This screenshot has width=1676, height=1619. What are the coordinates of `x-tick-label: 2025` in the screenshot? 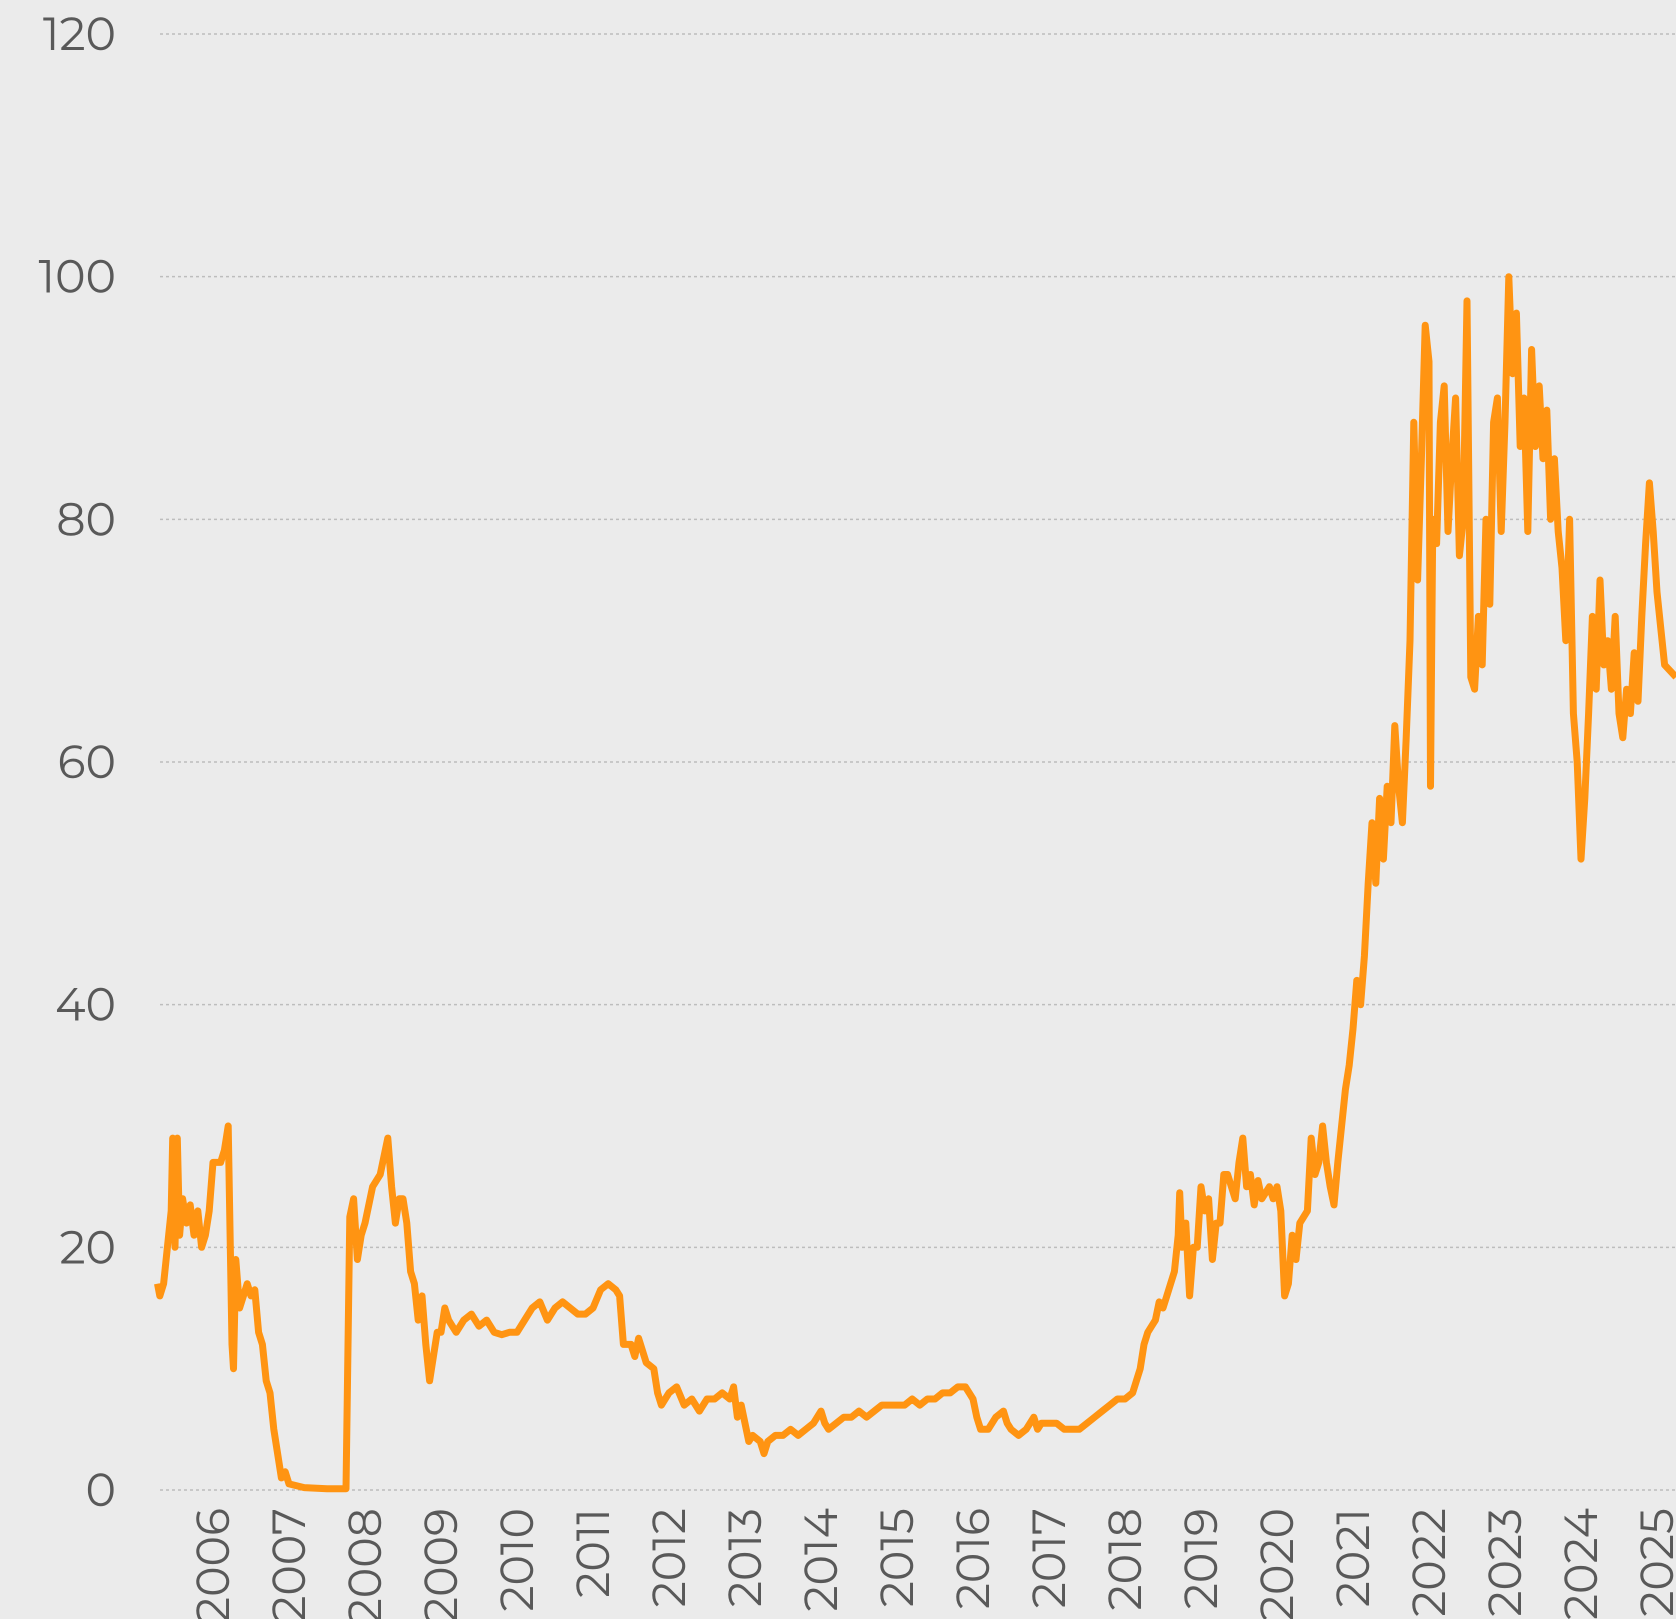 It's located at (1652, 1562).